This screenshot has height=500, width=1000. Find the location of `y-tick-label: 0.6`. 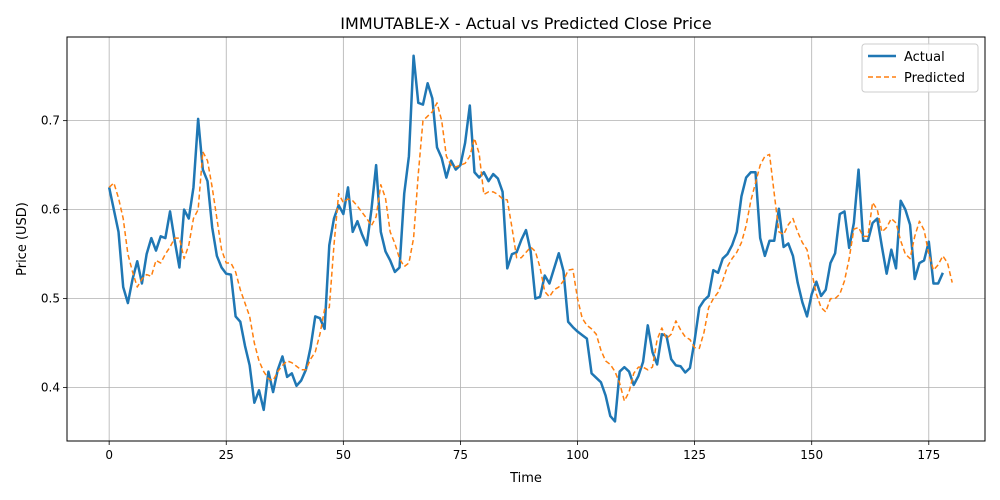

y-tick-label: 0.6 is located at coordinates (50, 210).